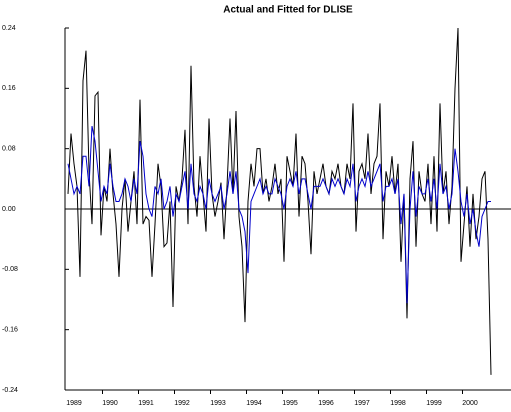 This screenshot has height=412, width=511. What do you see at coordinates (9, 149) in the screenshot?
I see `y-tick-label: 0.08` at bounding box center [9, 149].